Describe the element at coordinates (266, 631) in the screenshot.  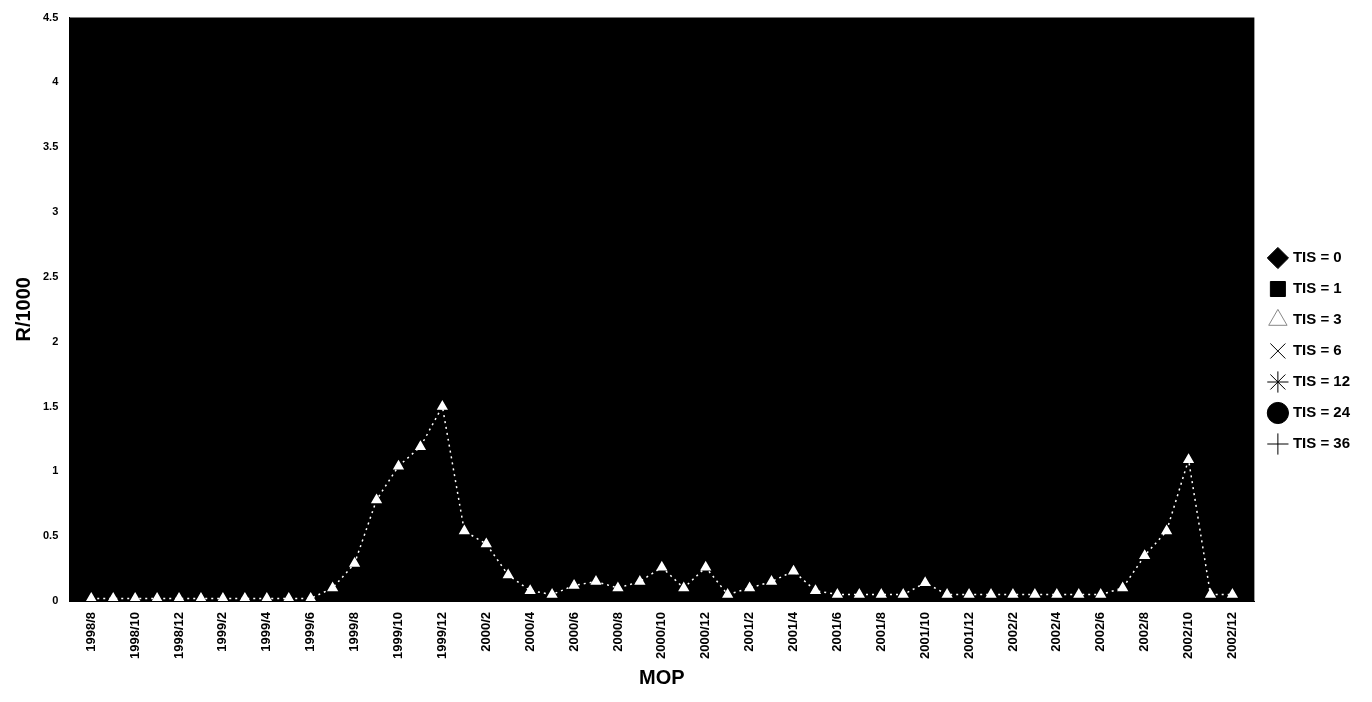
I see `x-tick-label: 1999/4` at that location.